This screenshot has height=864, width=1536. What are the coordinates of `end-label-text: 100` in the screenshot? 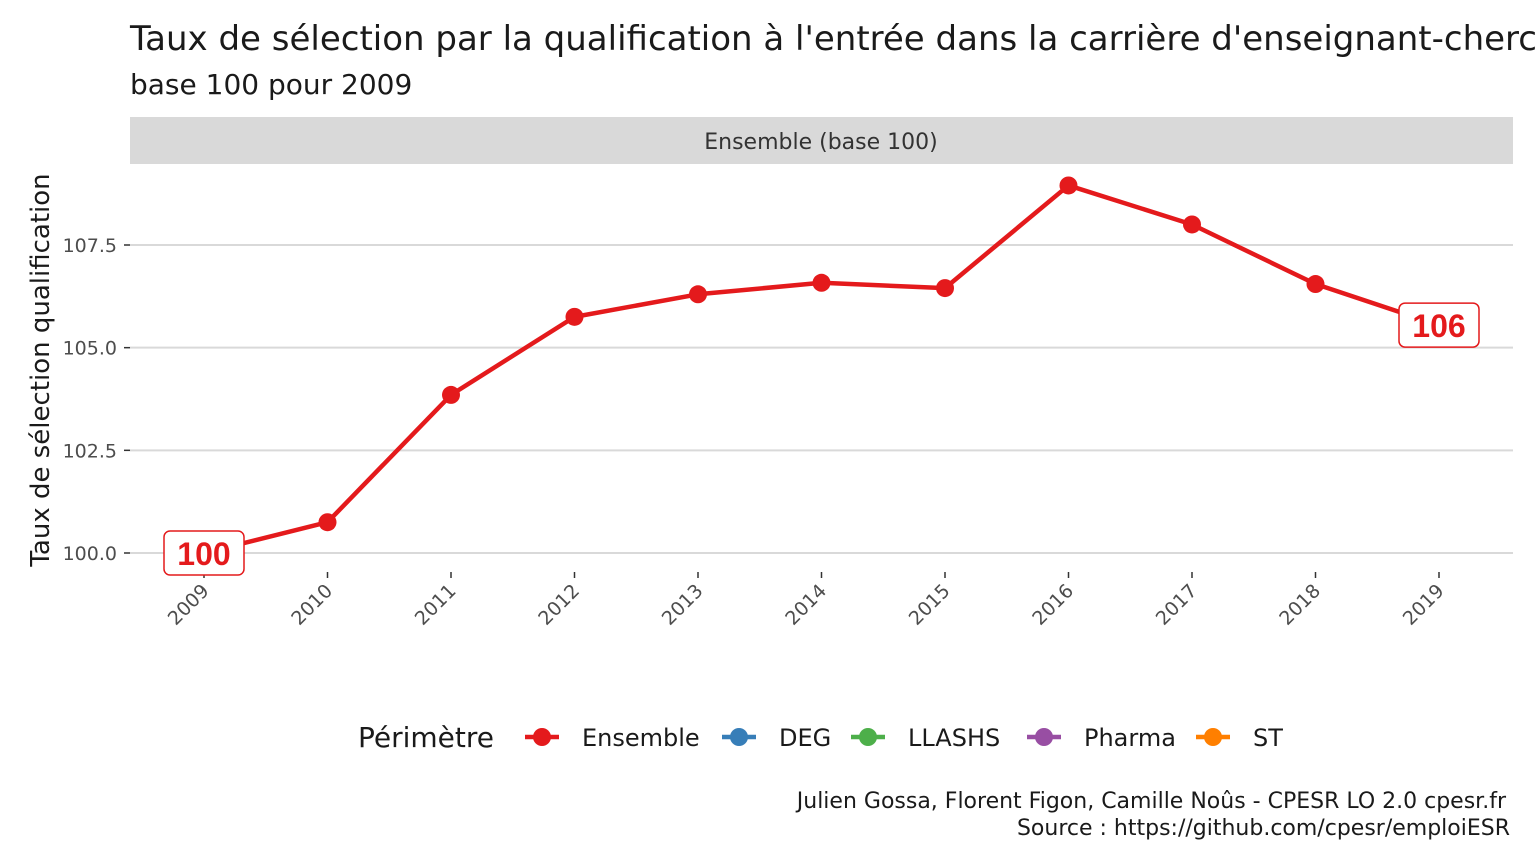 It's located at (203, 554).